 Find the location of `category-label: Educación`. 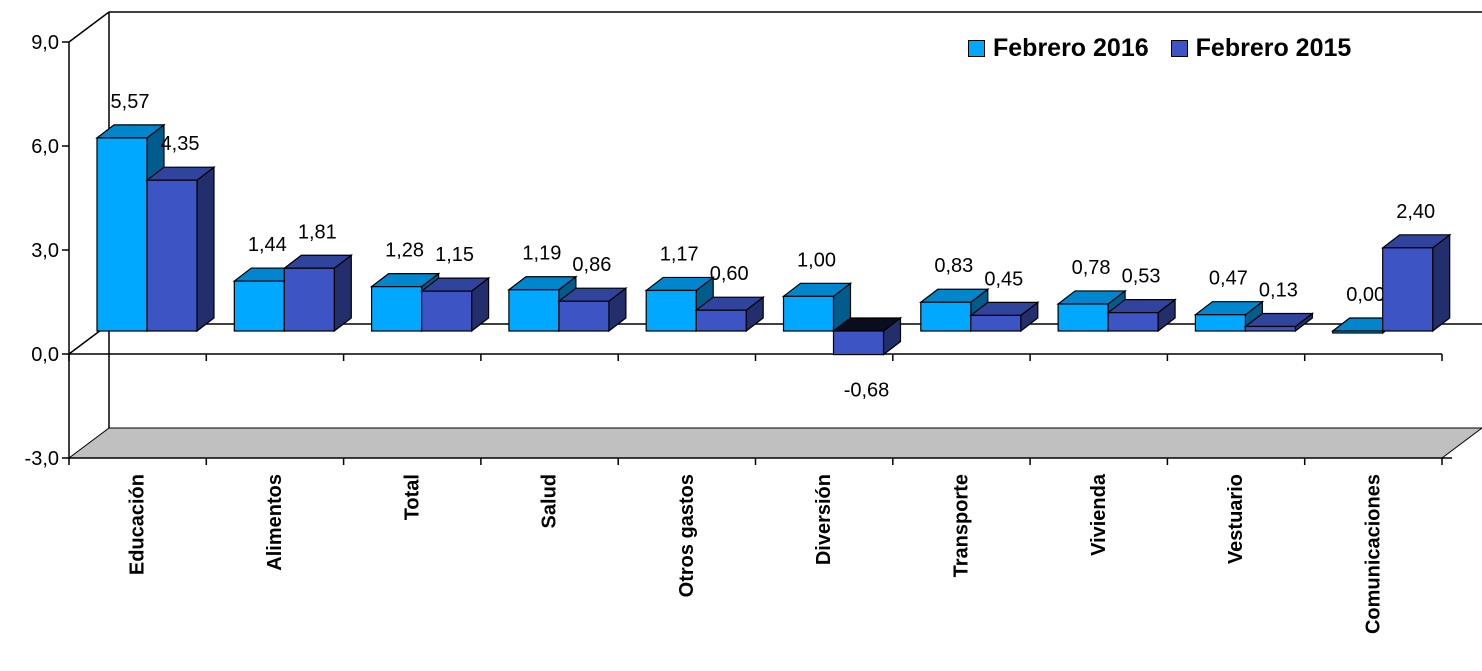

category-label: Educación is located at coordinates (138, 524).